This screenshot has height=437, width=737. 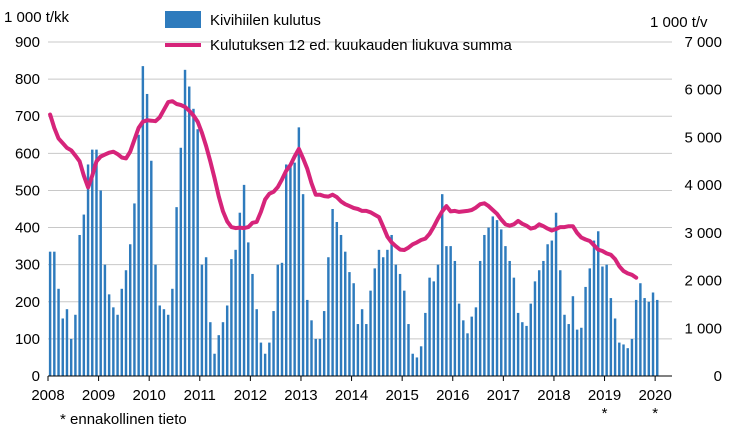 I want to click on left-axis-unit: 1 000 t/kk, so click(x=37, y=17).